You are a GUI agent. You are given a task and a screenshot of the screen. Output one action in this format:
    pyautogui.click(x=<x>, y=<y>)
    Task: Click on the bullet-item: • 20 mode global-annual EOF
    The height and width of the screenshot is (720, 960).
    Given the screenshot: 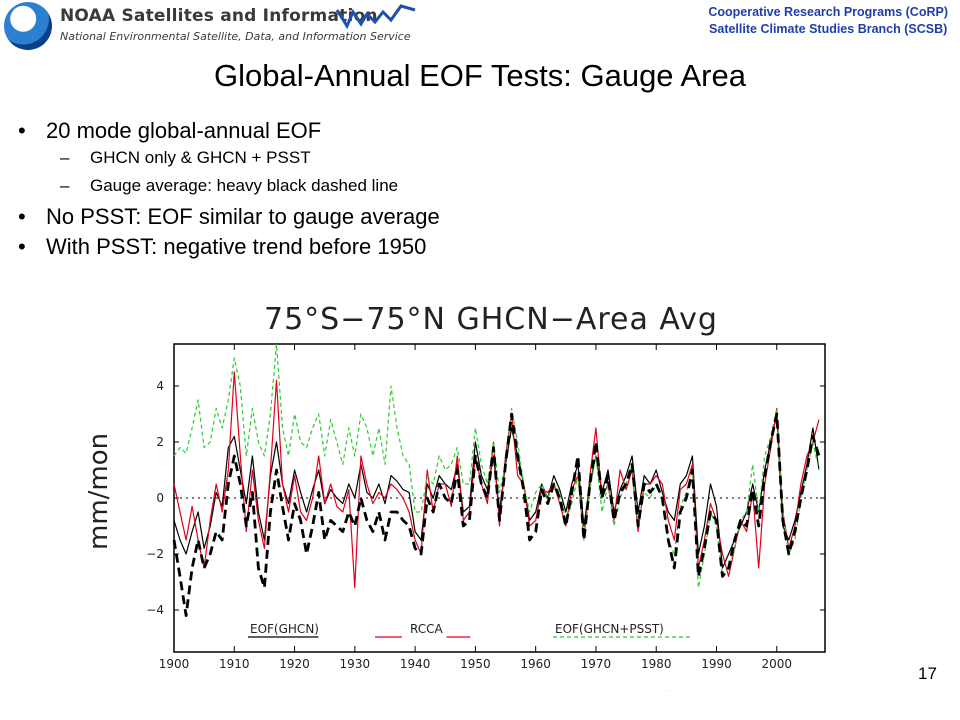 What is the action you would take?
    pyautogui.click(x=229, y=133)
    